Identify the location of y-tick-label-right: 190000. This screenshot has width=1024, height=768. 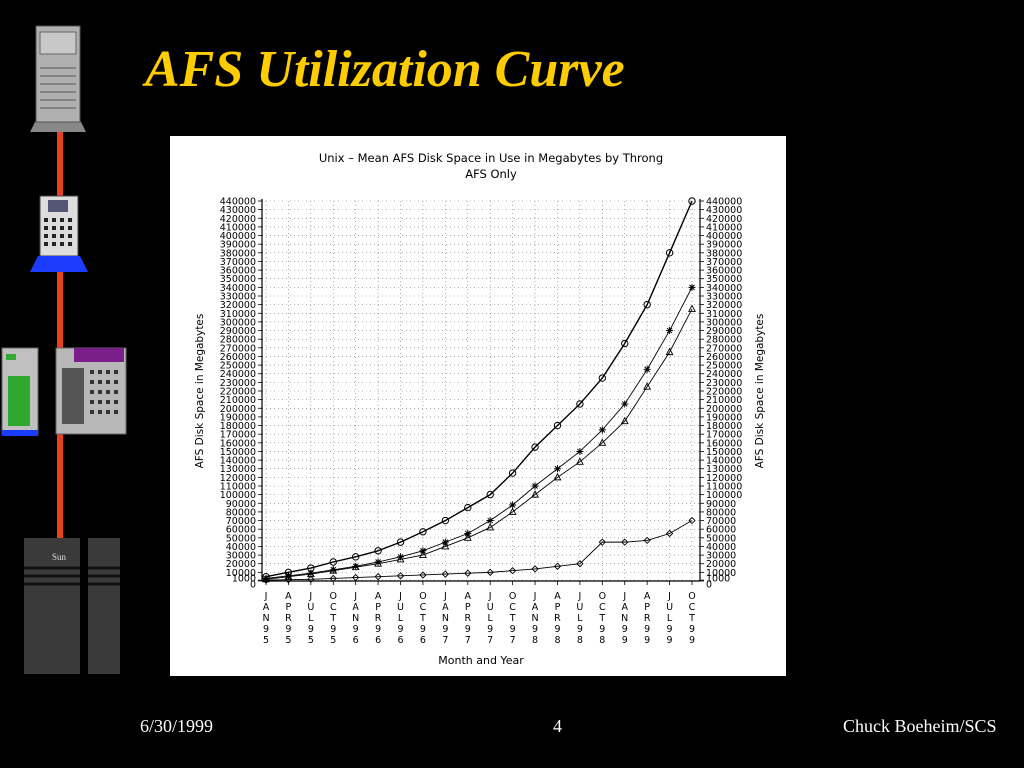
(724, 417).